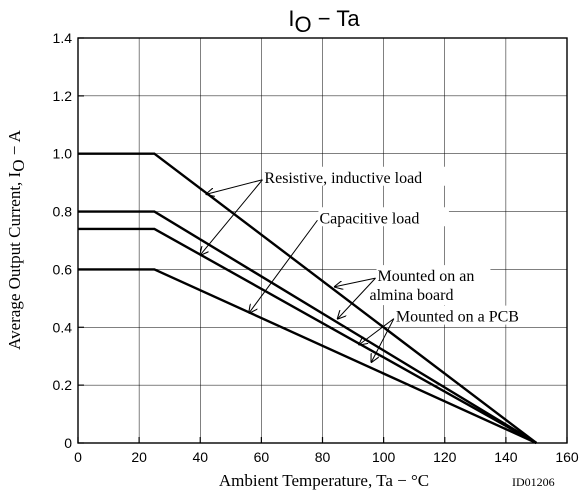 This screenshot has width=584, height=495. What do you see at coordinates (567, 457) in the screenshot?
I see `x-tick-label: 160` at bounding box center [567, 457].